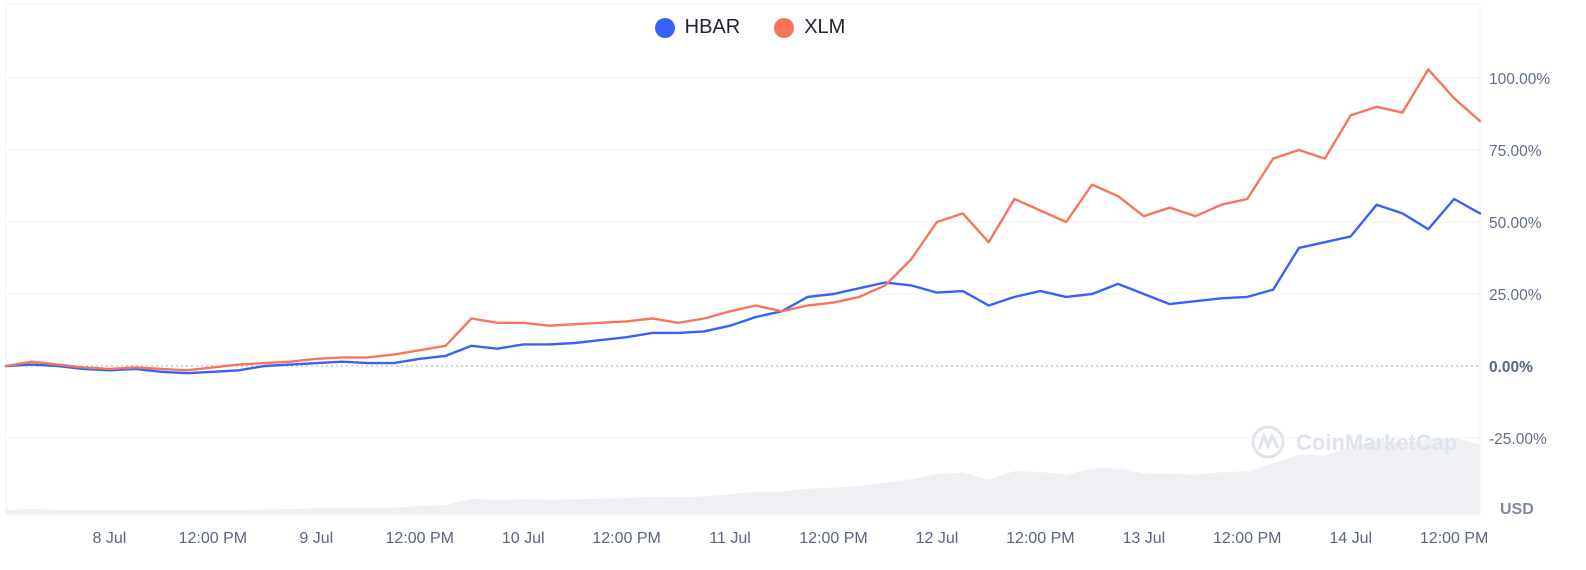  I want to click on watermark-text: CoinMarketCap, so click(1376, 442).